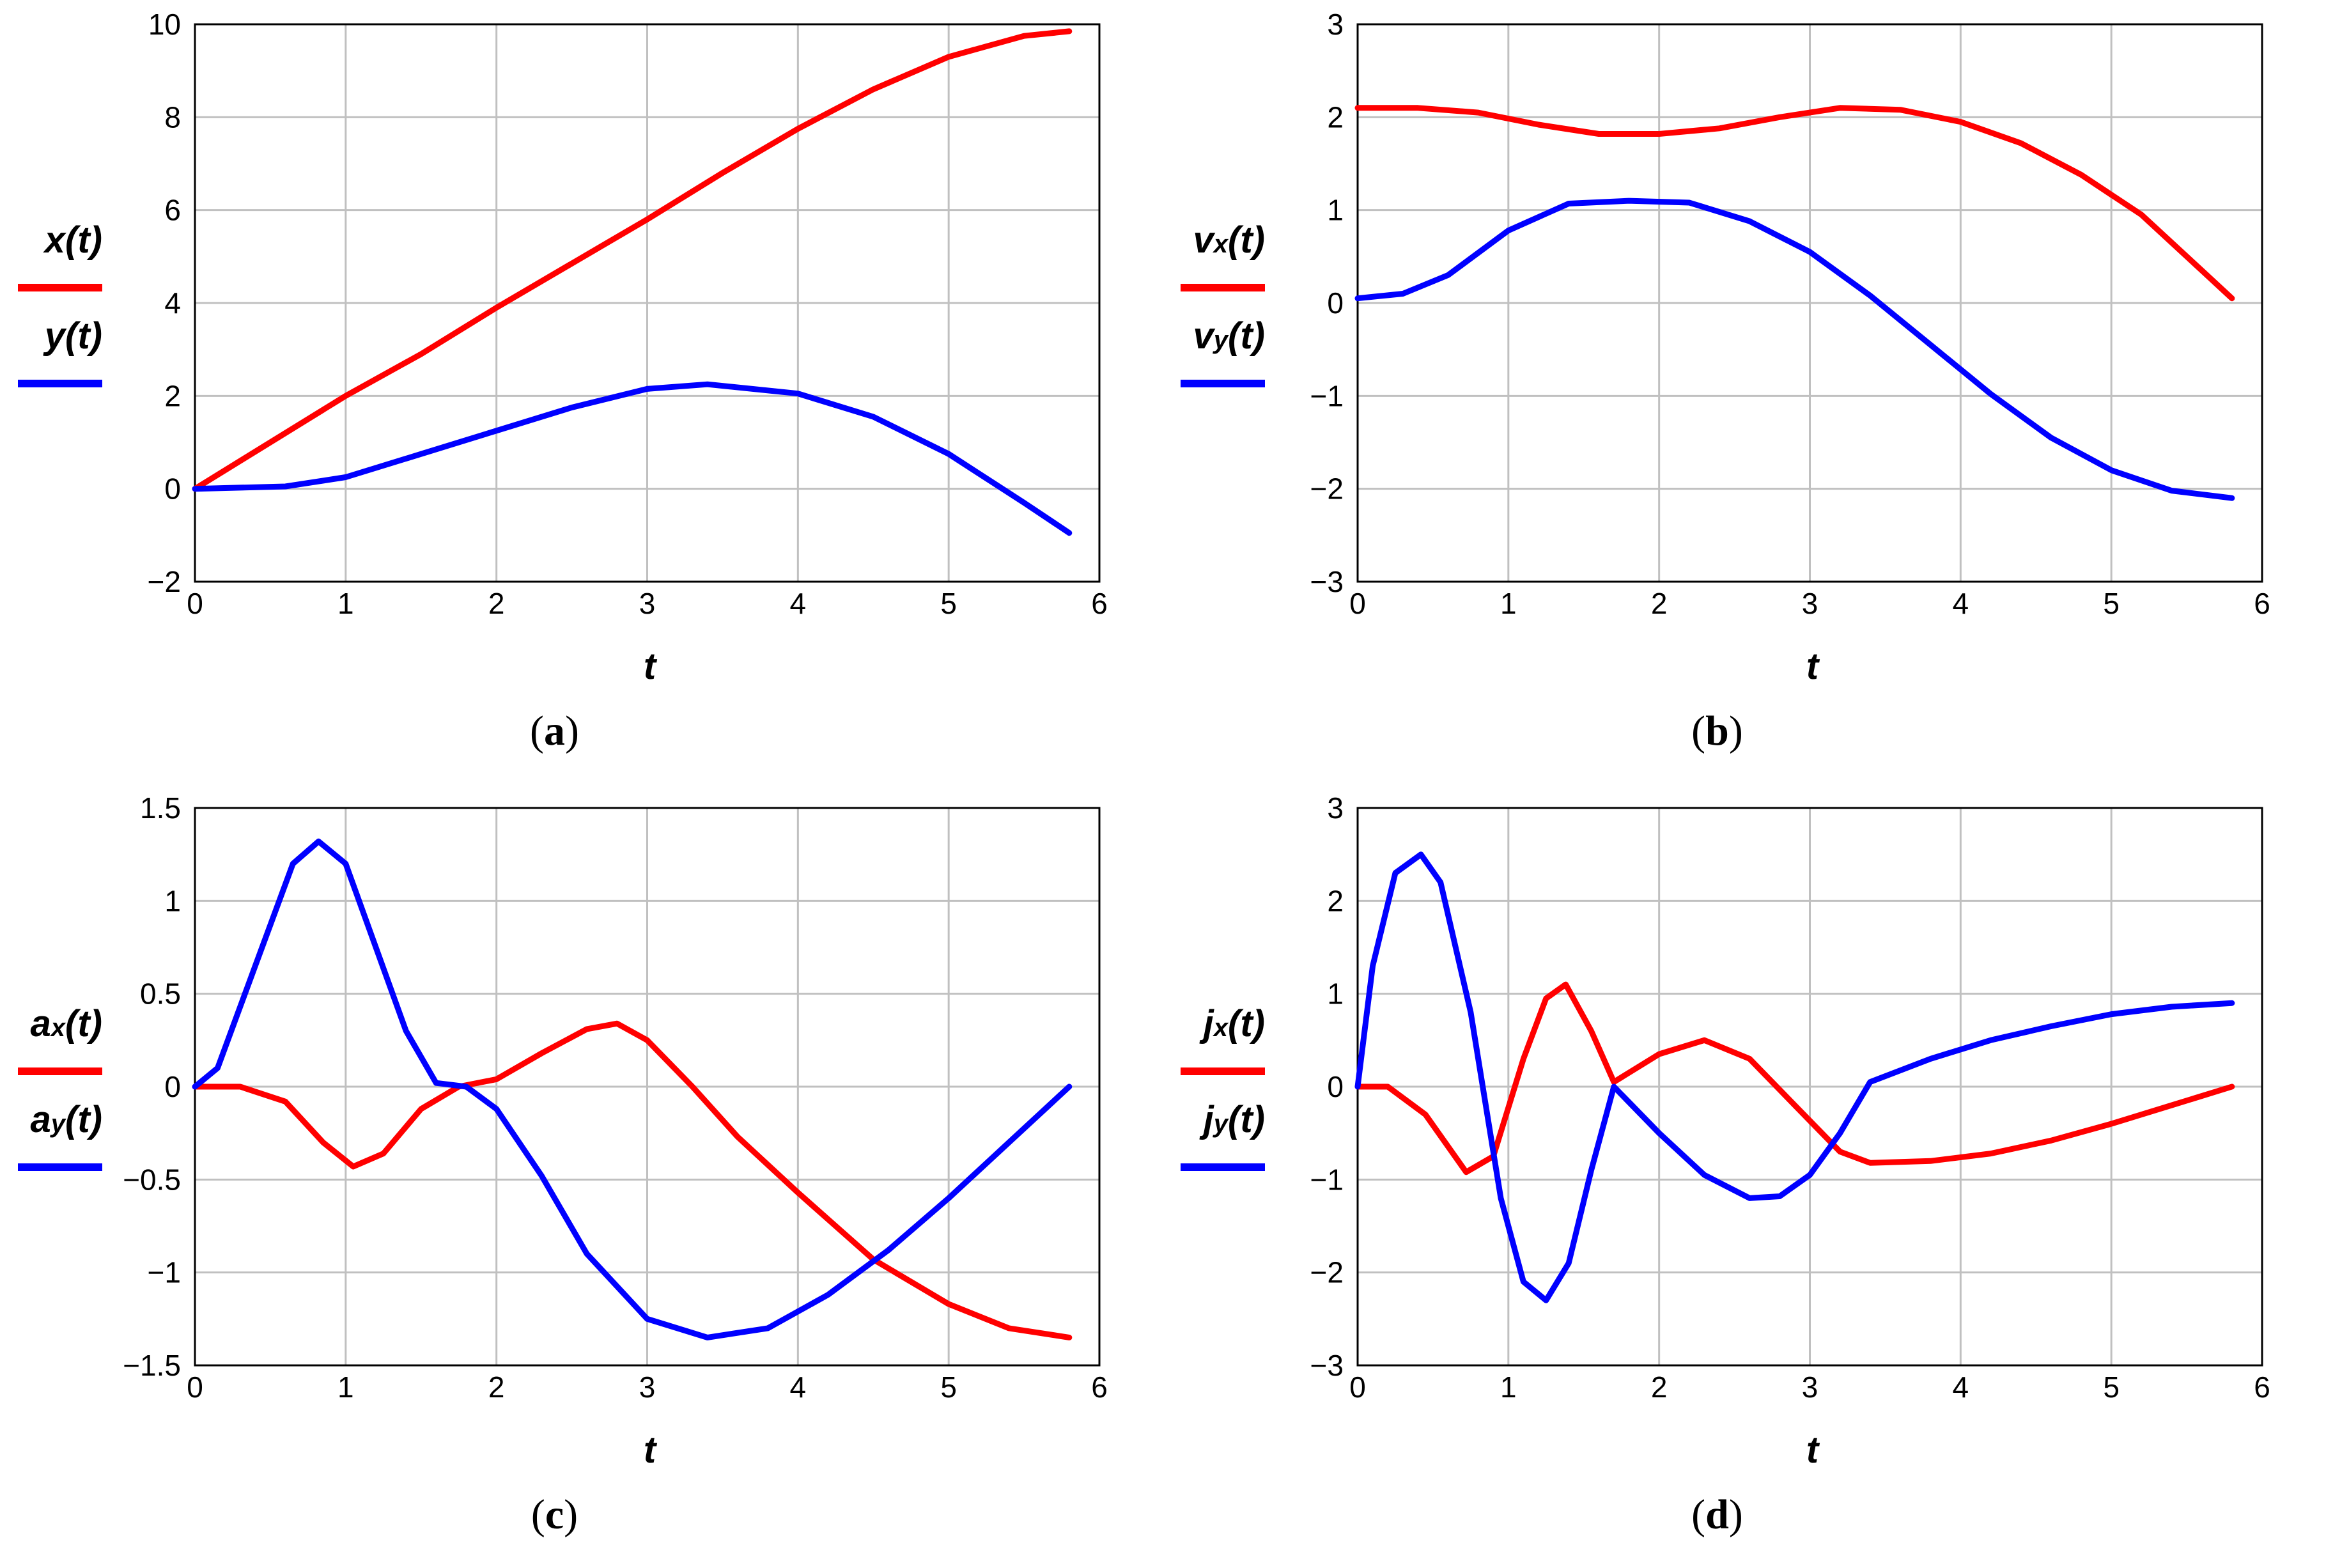 This screenshot has width=2326, height=1568. I want to click on series-line-x(t), so click(632, 260).